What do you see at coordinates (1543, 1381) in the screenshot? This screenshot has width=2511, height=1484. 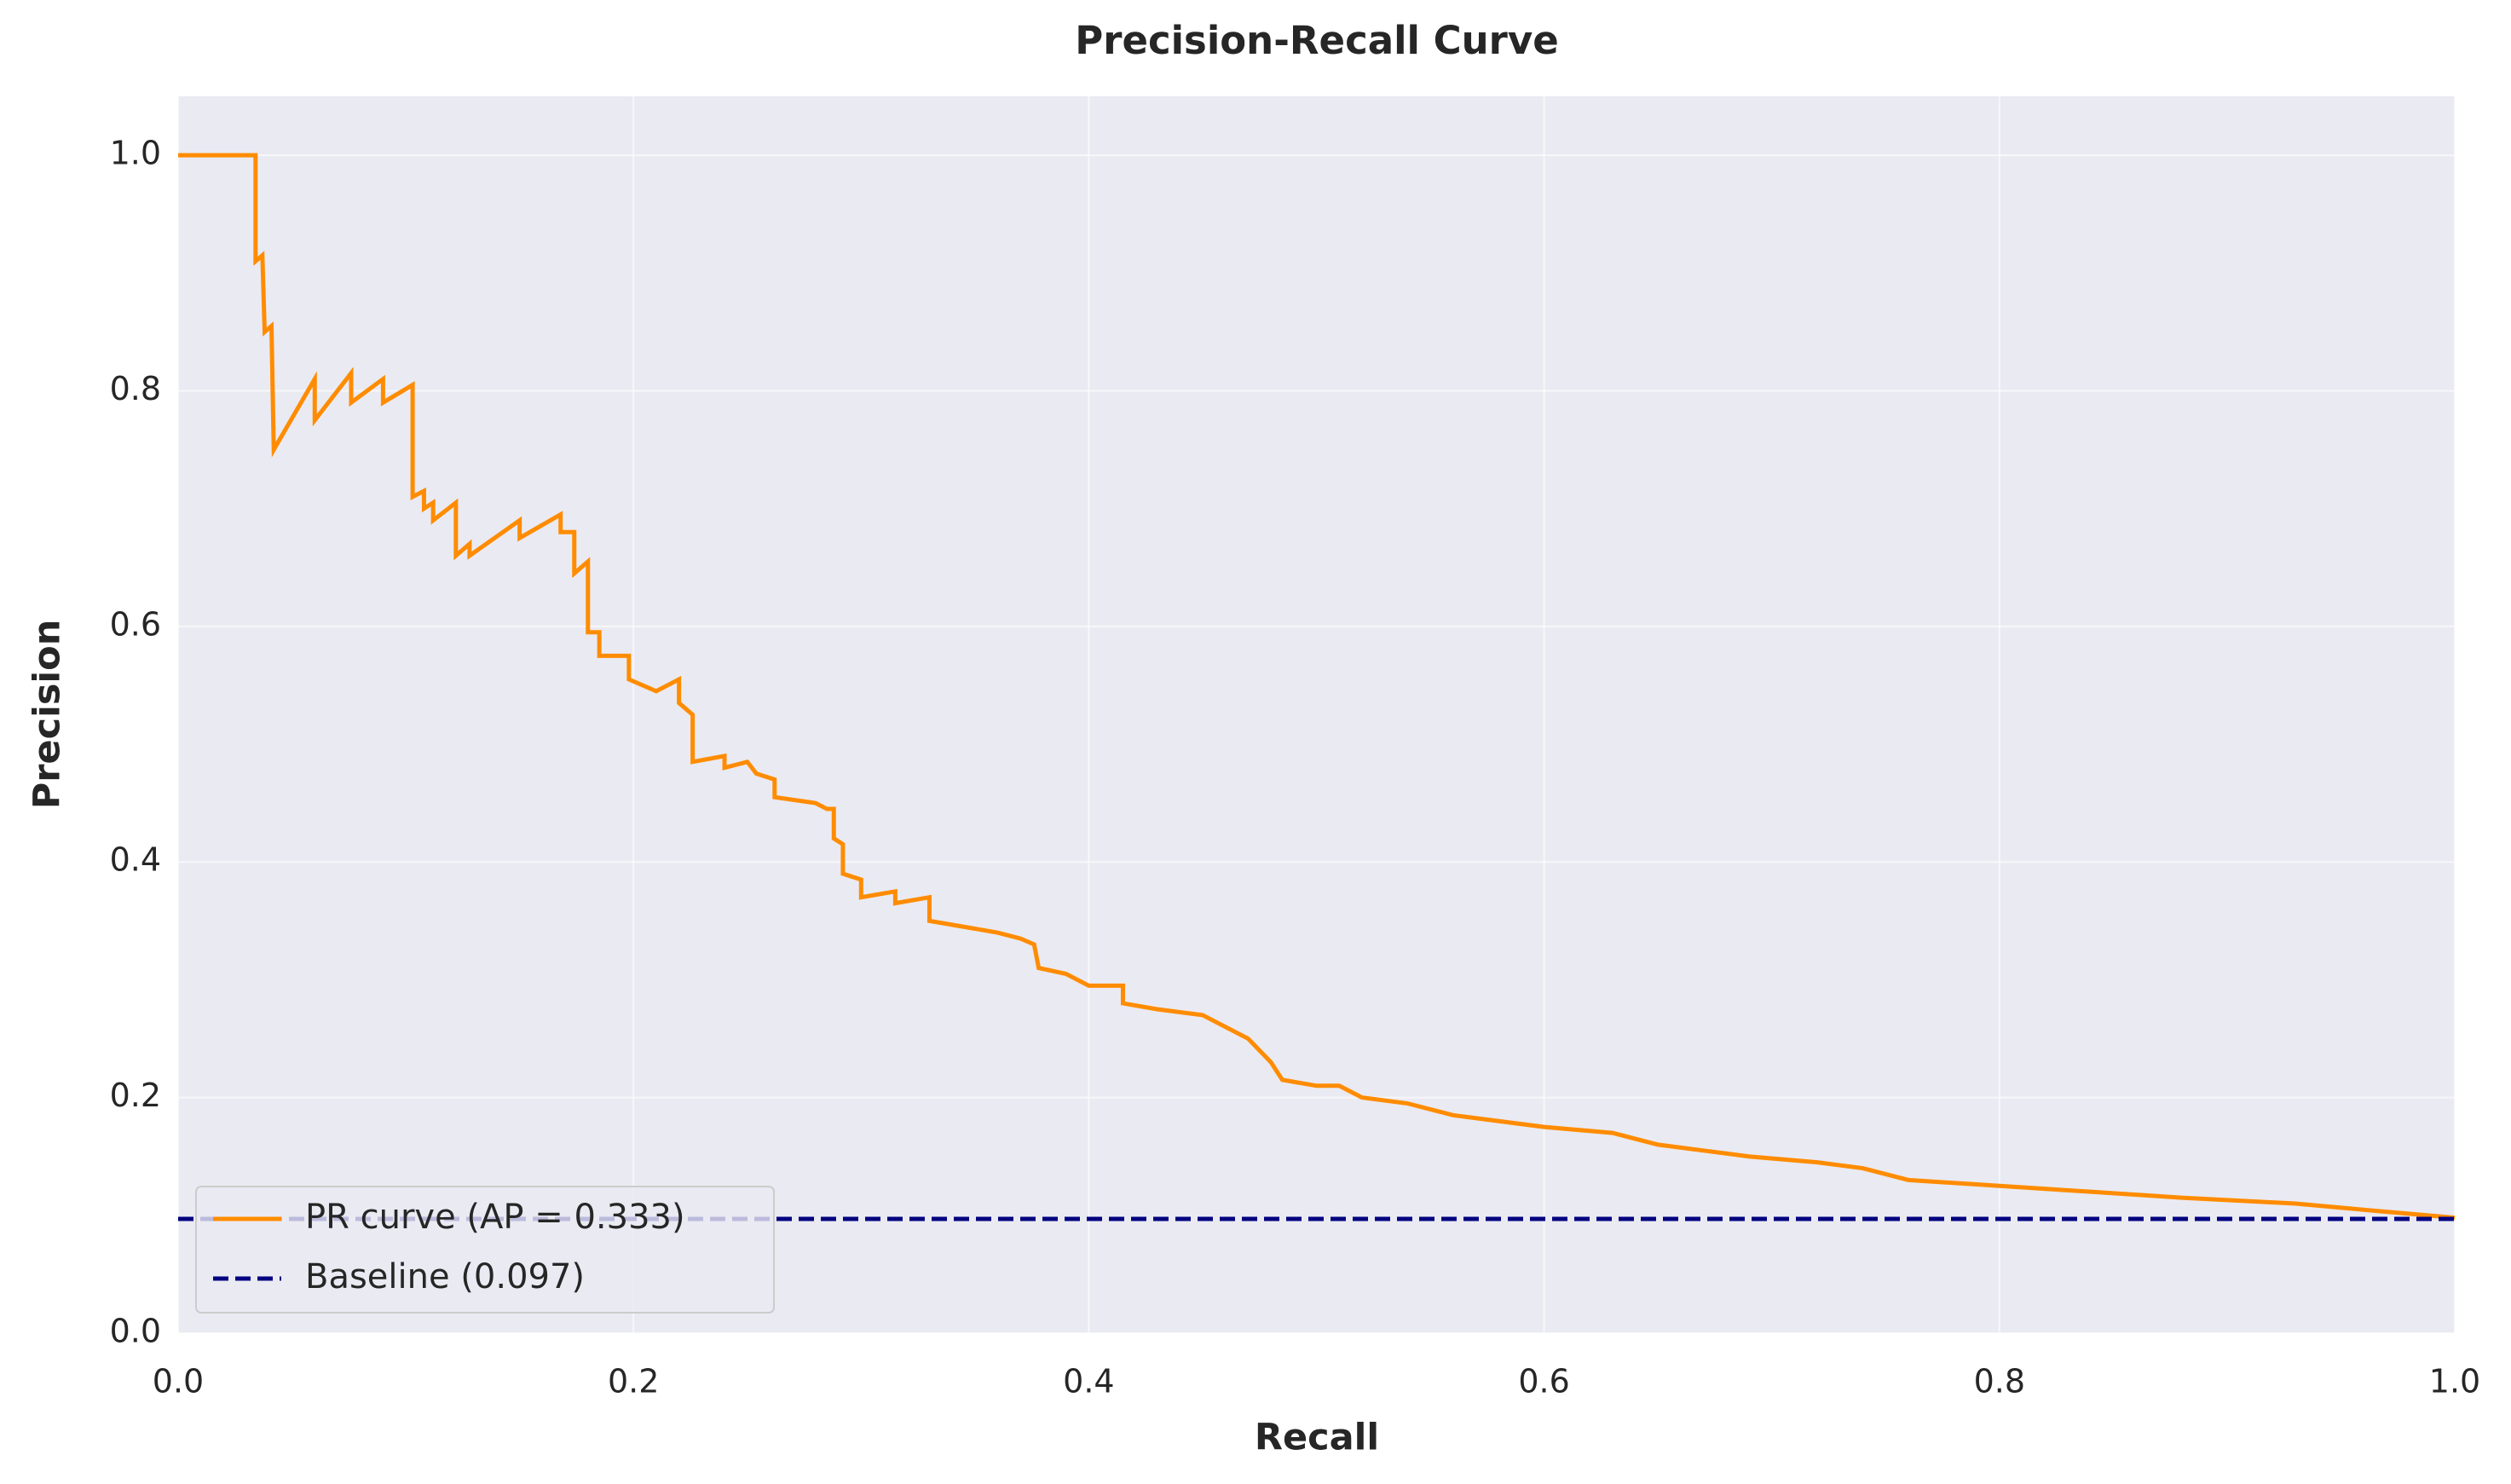 I see `x-tick-label: 0.6` at bounding box center [1543, 1381].